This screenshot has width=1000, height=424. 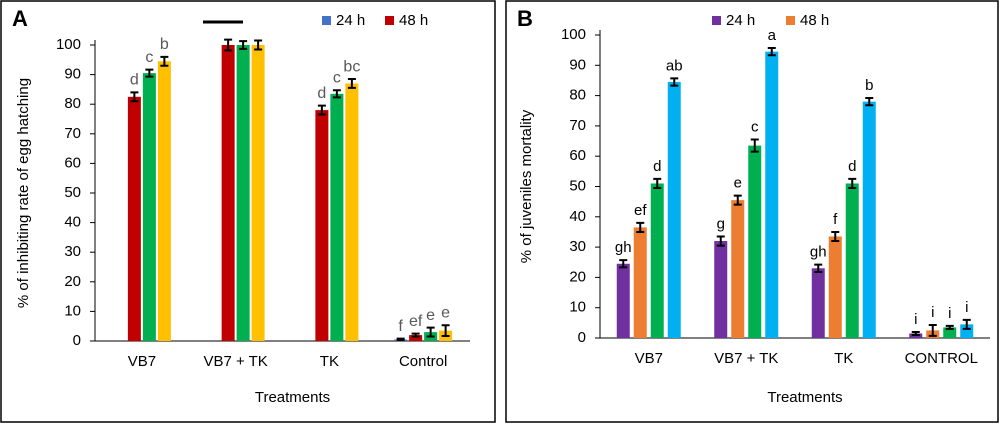 What do you see at coordinates (20, 18) in the screenshot?
I see `panel-label: A` at bounding box center [20, 18].